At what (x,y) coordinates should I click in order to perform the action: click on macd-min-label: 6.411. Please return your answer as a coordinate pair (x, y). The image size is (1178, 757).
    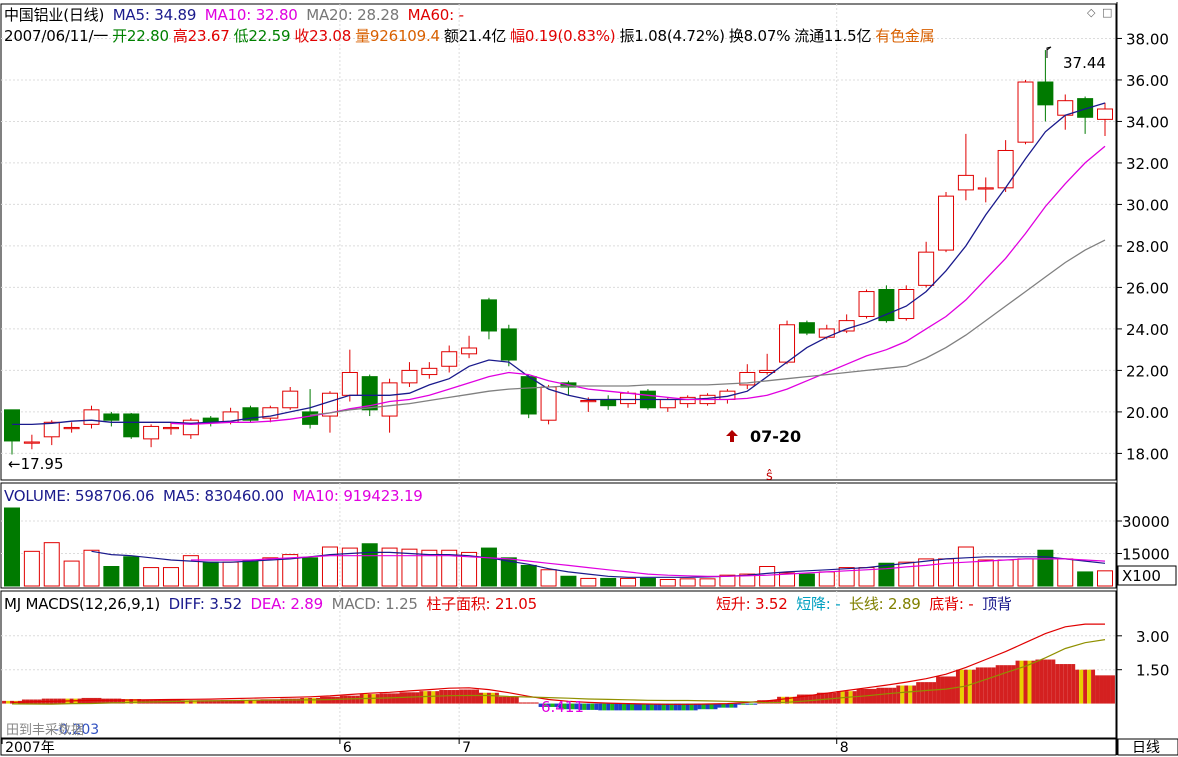
    Looking at the image, I should click on (562, 707).